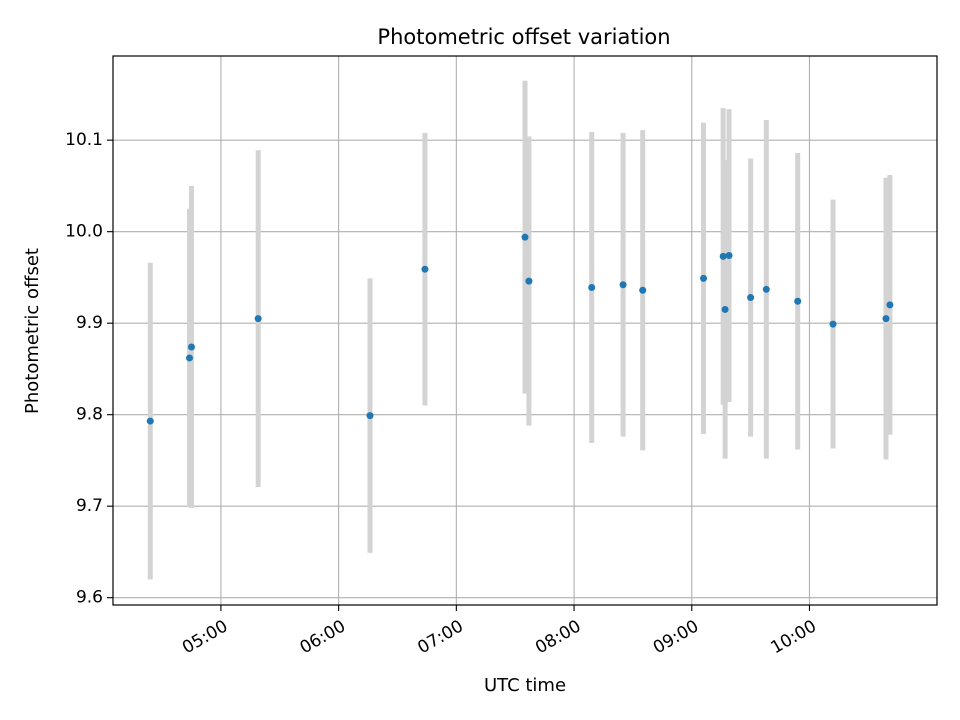  Describe the element at coordinates (89, 506) in the screenshot. I see `y-tick-label: 9.7` at that location.